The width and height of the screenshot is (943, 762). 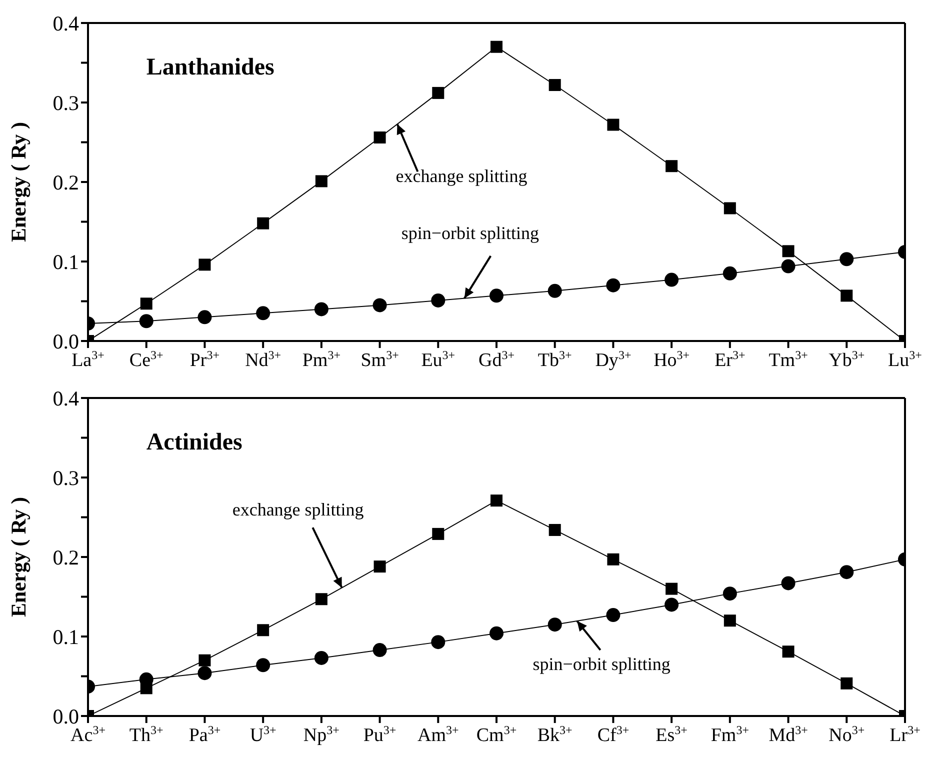 What do you see at coordinates (263, 359) in the screenshot?
I see `x-tick-label: Nd$^{3+}$` at bounding box center [263, 359].